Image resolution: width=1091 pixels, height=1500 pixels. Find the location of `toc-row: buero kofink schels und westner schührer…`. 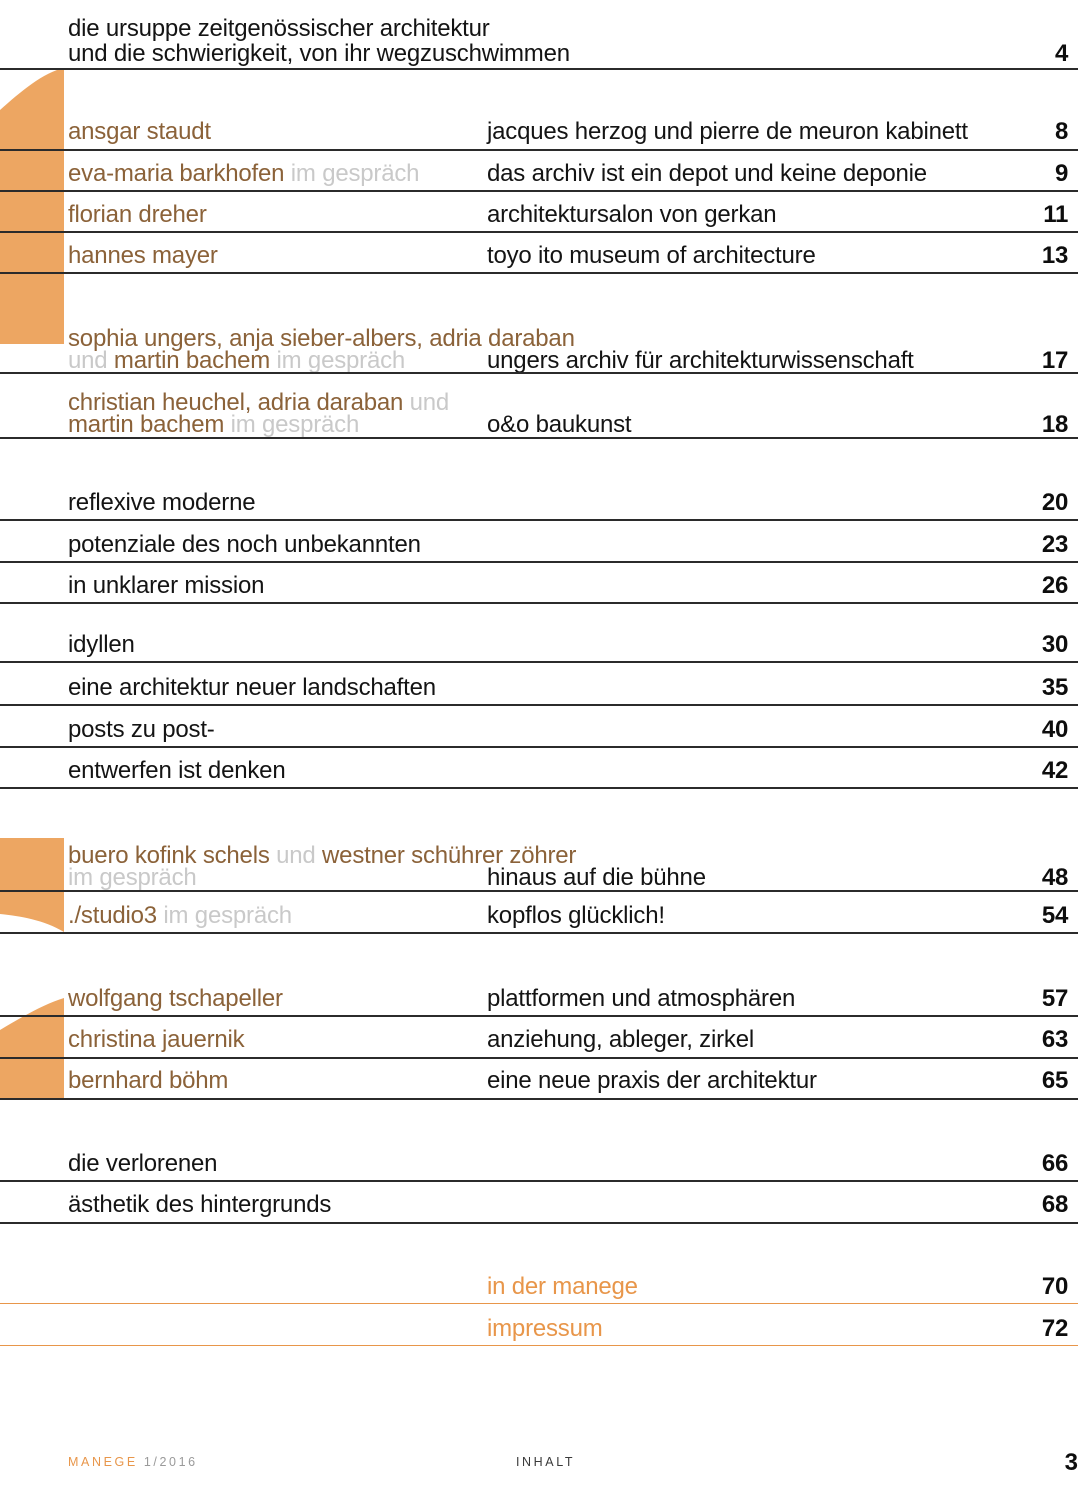

toc-row: buero kofink schels und westner schührer… is located at coordinates (539, 866).